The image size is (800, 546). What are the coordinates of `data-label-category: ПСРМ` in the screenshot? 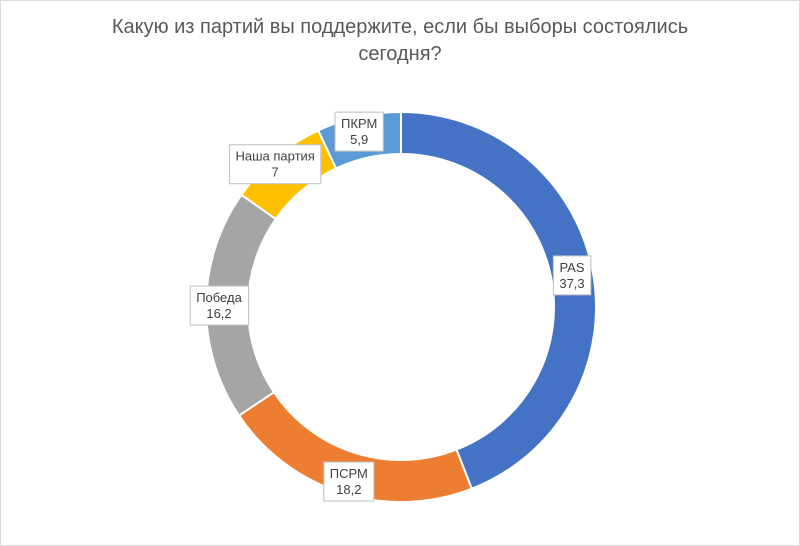 It's located at (349, 473).